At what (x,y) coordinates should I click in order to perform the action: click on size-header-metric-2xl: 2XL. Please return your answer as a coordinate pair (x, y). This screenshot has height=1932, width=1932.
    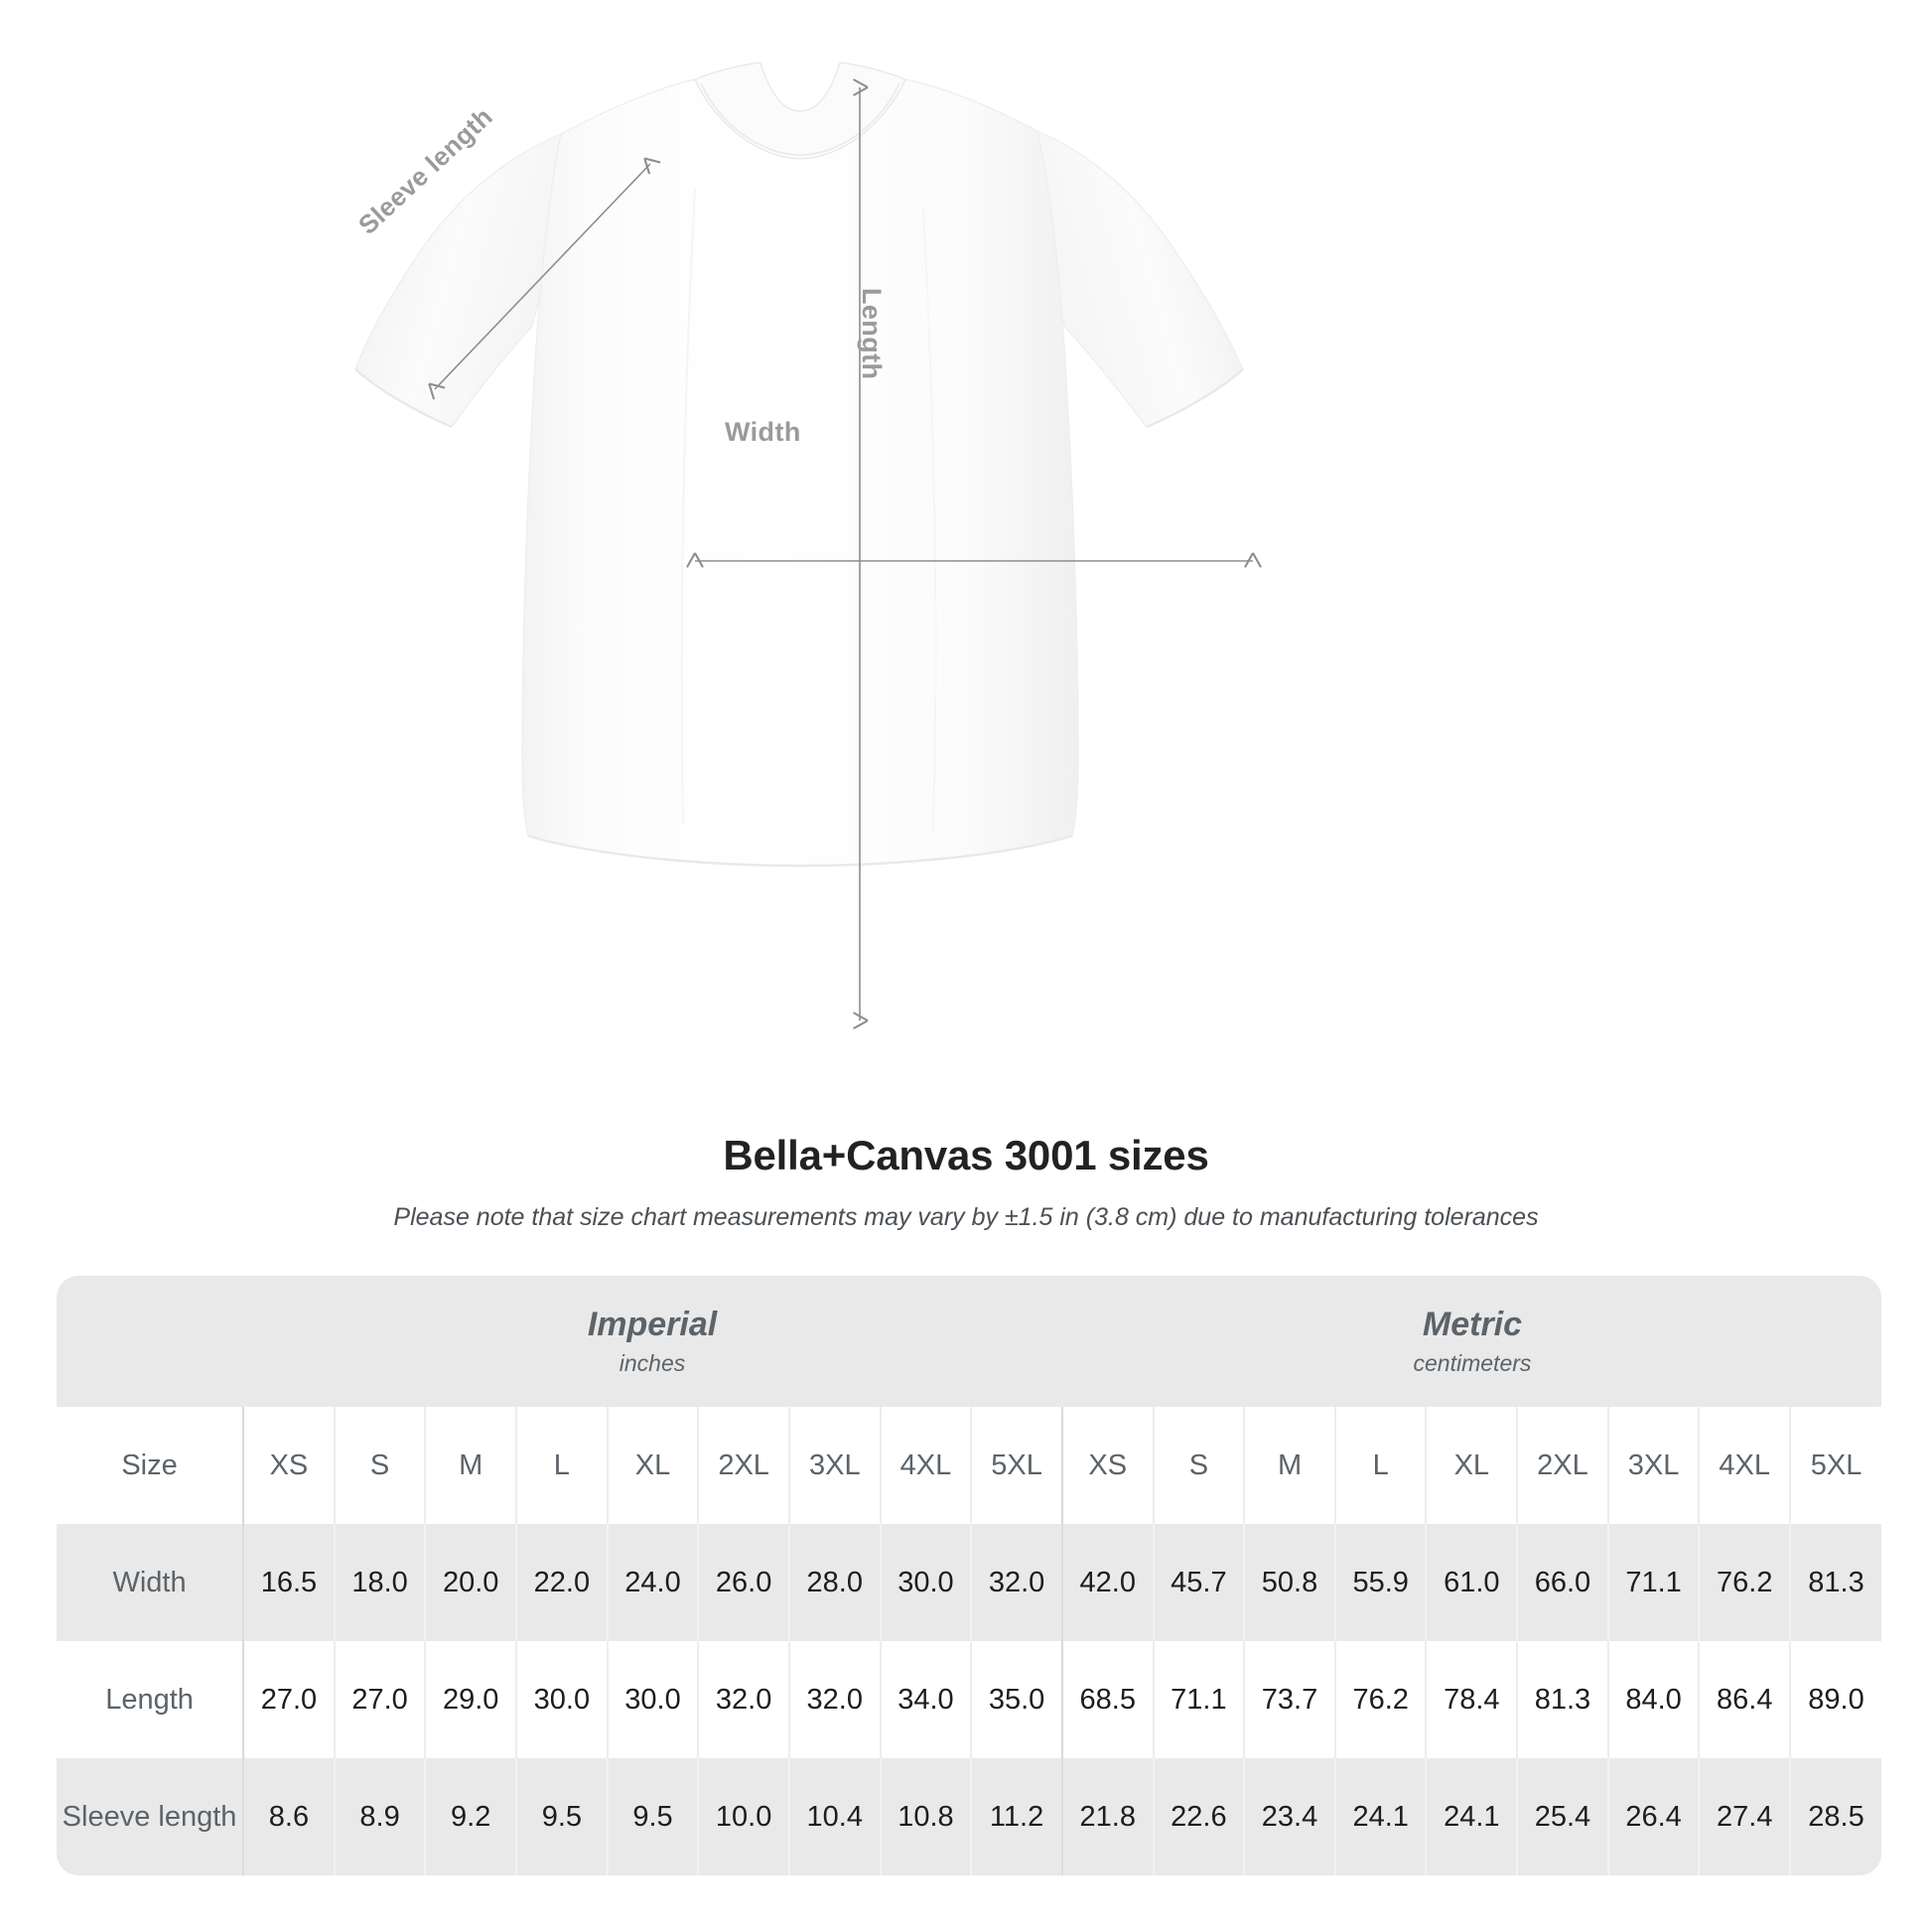
    Looking at the image, I should click on (1562, 1465).